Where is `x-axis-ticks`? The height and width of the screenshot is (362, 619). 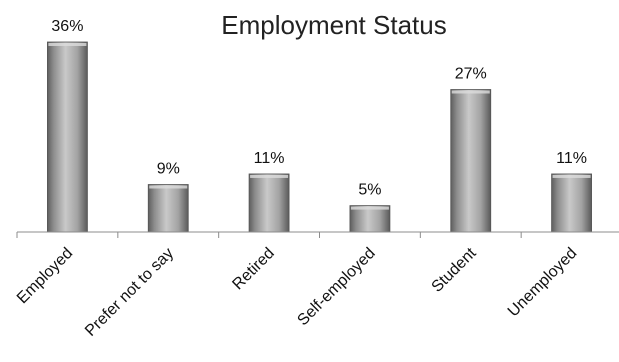 x-axis-ticks is located at coordinates (269, 235).